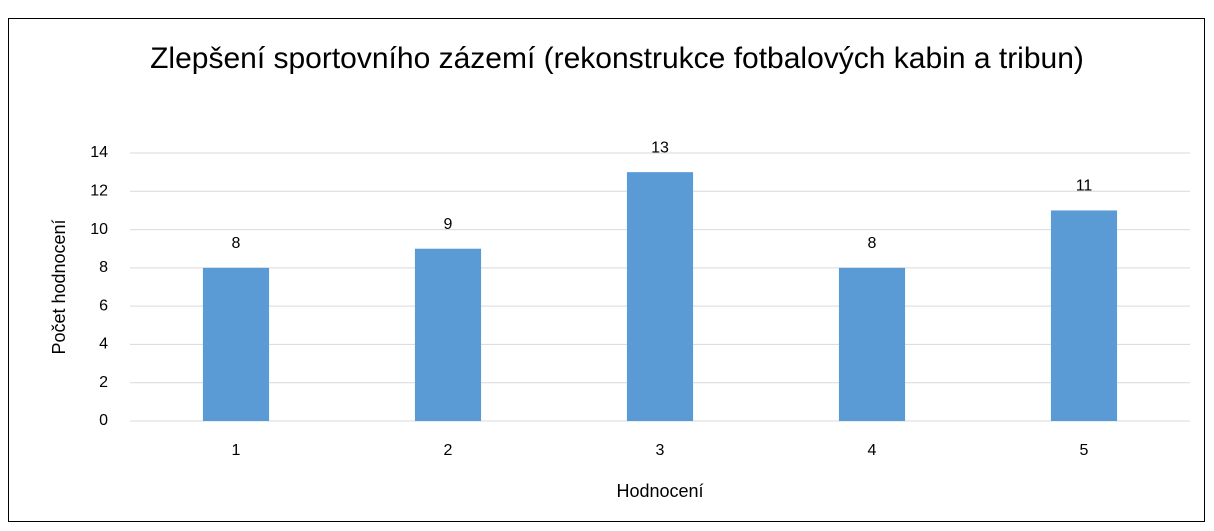 The width and height of the screenshot is (1214, 531). Describe the element at coordinates (99, 152) in the screenshot. I see `y-tick-label: 14` at that location.